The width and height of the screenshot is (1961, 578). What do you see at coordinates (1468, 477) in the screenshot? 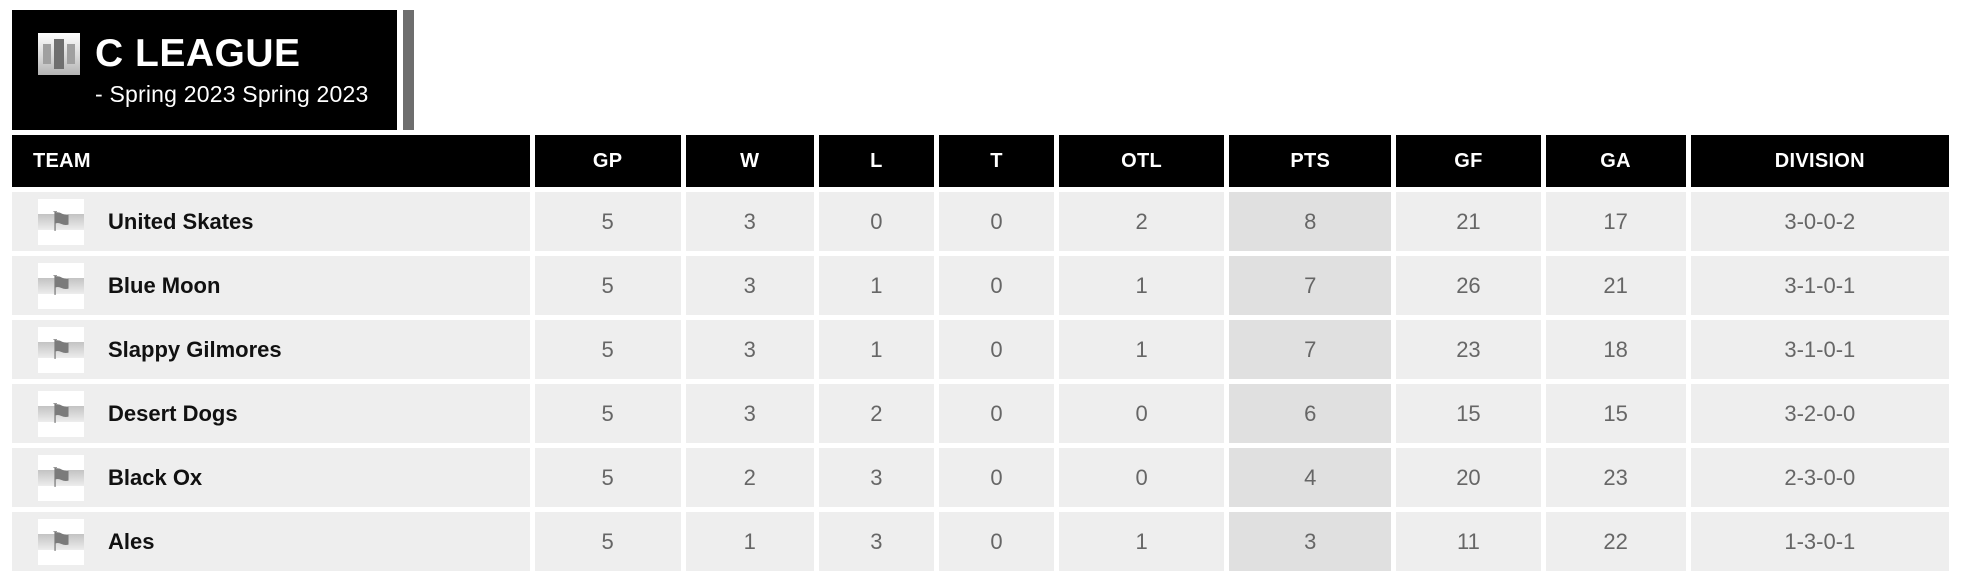
I see `gf-cell: 20` at bounding box center [1468, 477].